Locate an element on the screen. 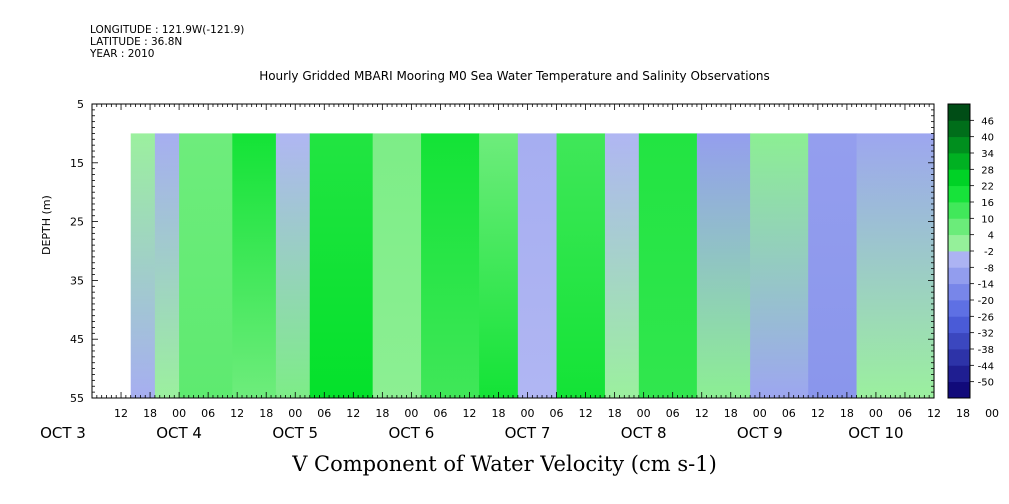 The height and width of the screenshot is (504, 1009). x-day-label: OCT 5 is located at coordinates (295, 433).